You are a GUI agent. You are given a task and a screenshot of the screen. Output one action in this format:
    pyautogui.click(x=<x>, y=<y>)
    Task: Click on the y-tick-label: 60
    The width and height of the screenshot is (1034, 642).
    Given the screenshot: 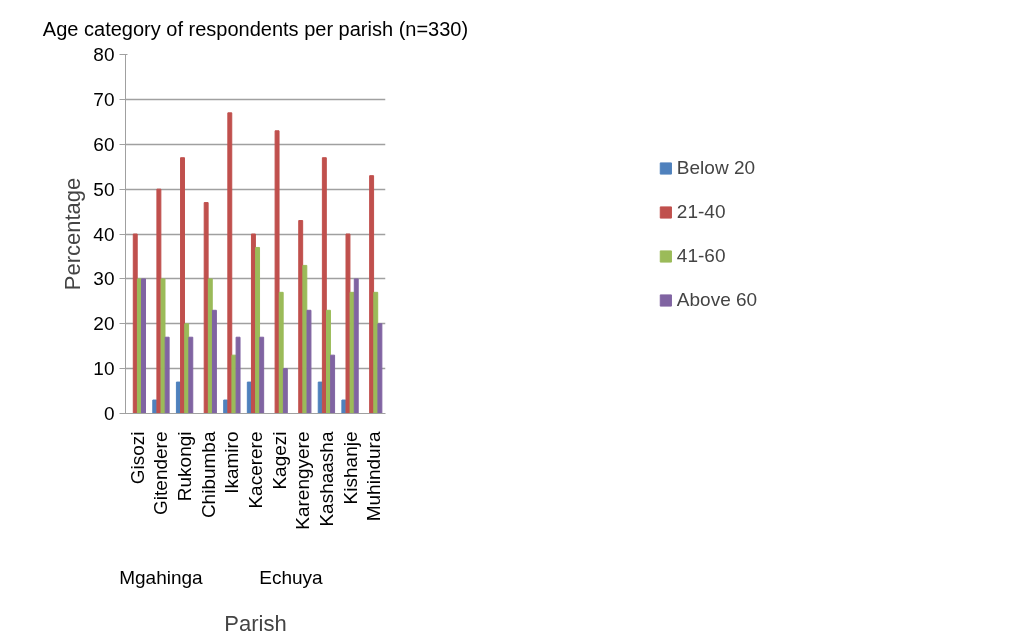 What is the action you would take?
    pyautogui.click(x=104, y=144)
    